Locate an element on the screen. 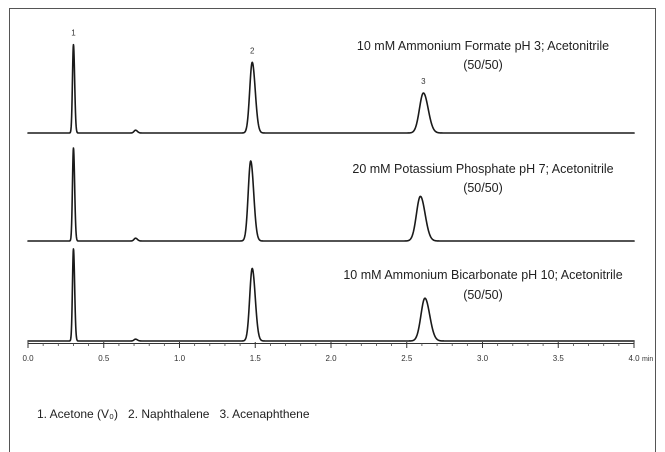  series-label-1-line-2: (50/50) is located at coordinates (483, 65).